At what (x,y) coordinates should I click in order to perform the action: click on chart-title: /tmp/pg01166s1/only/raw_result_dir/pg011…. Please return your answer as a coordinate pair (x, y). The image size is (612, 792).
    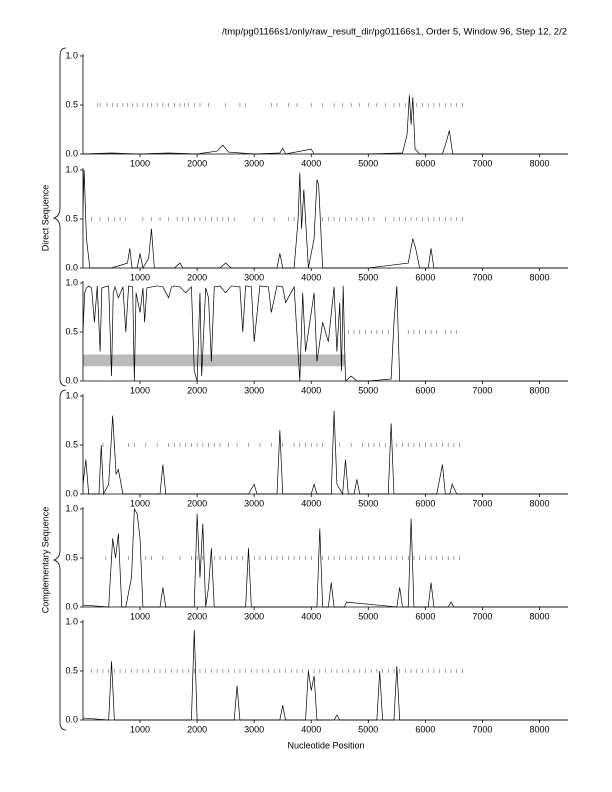
    Looking at the image, I should click on (394, 32).